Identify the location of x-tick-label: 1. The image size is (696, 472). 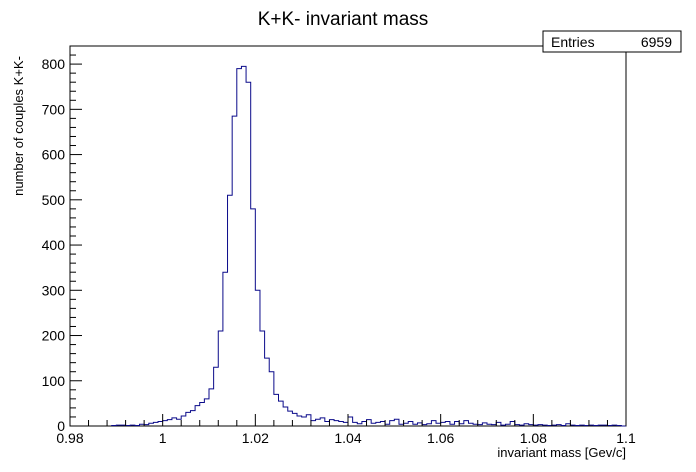
(163, 438).